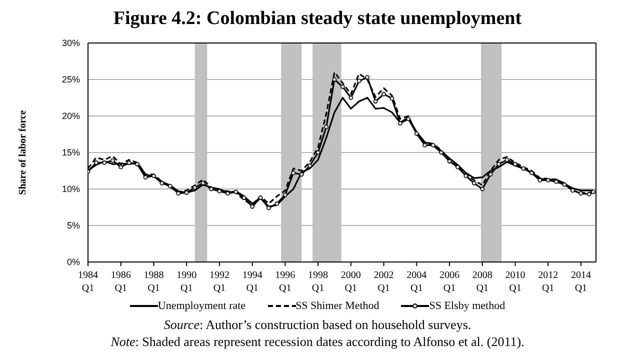 Image resolution: width=635 pixels, height=358 pixels. What do you see at coordinates (384, 282) in the screenshot?
I see `x-tick-label: 2002 Q1` at bounding box center [384, 282].